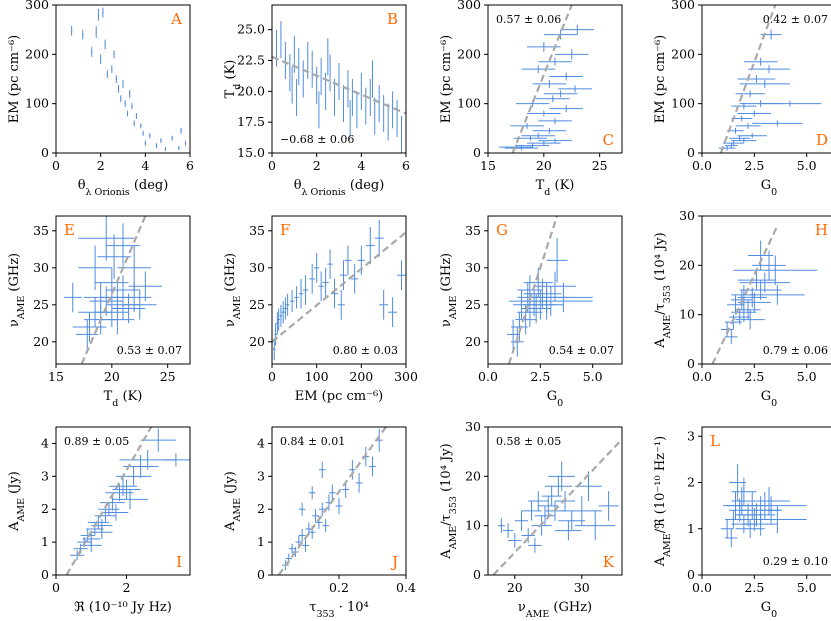 The image size is (831, 621). What do you see at coordinates (56, 376) in the screenshot?
I see `x-tick-label: 15` at bounding box center [56, 376].